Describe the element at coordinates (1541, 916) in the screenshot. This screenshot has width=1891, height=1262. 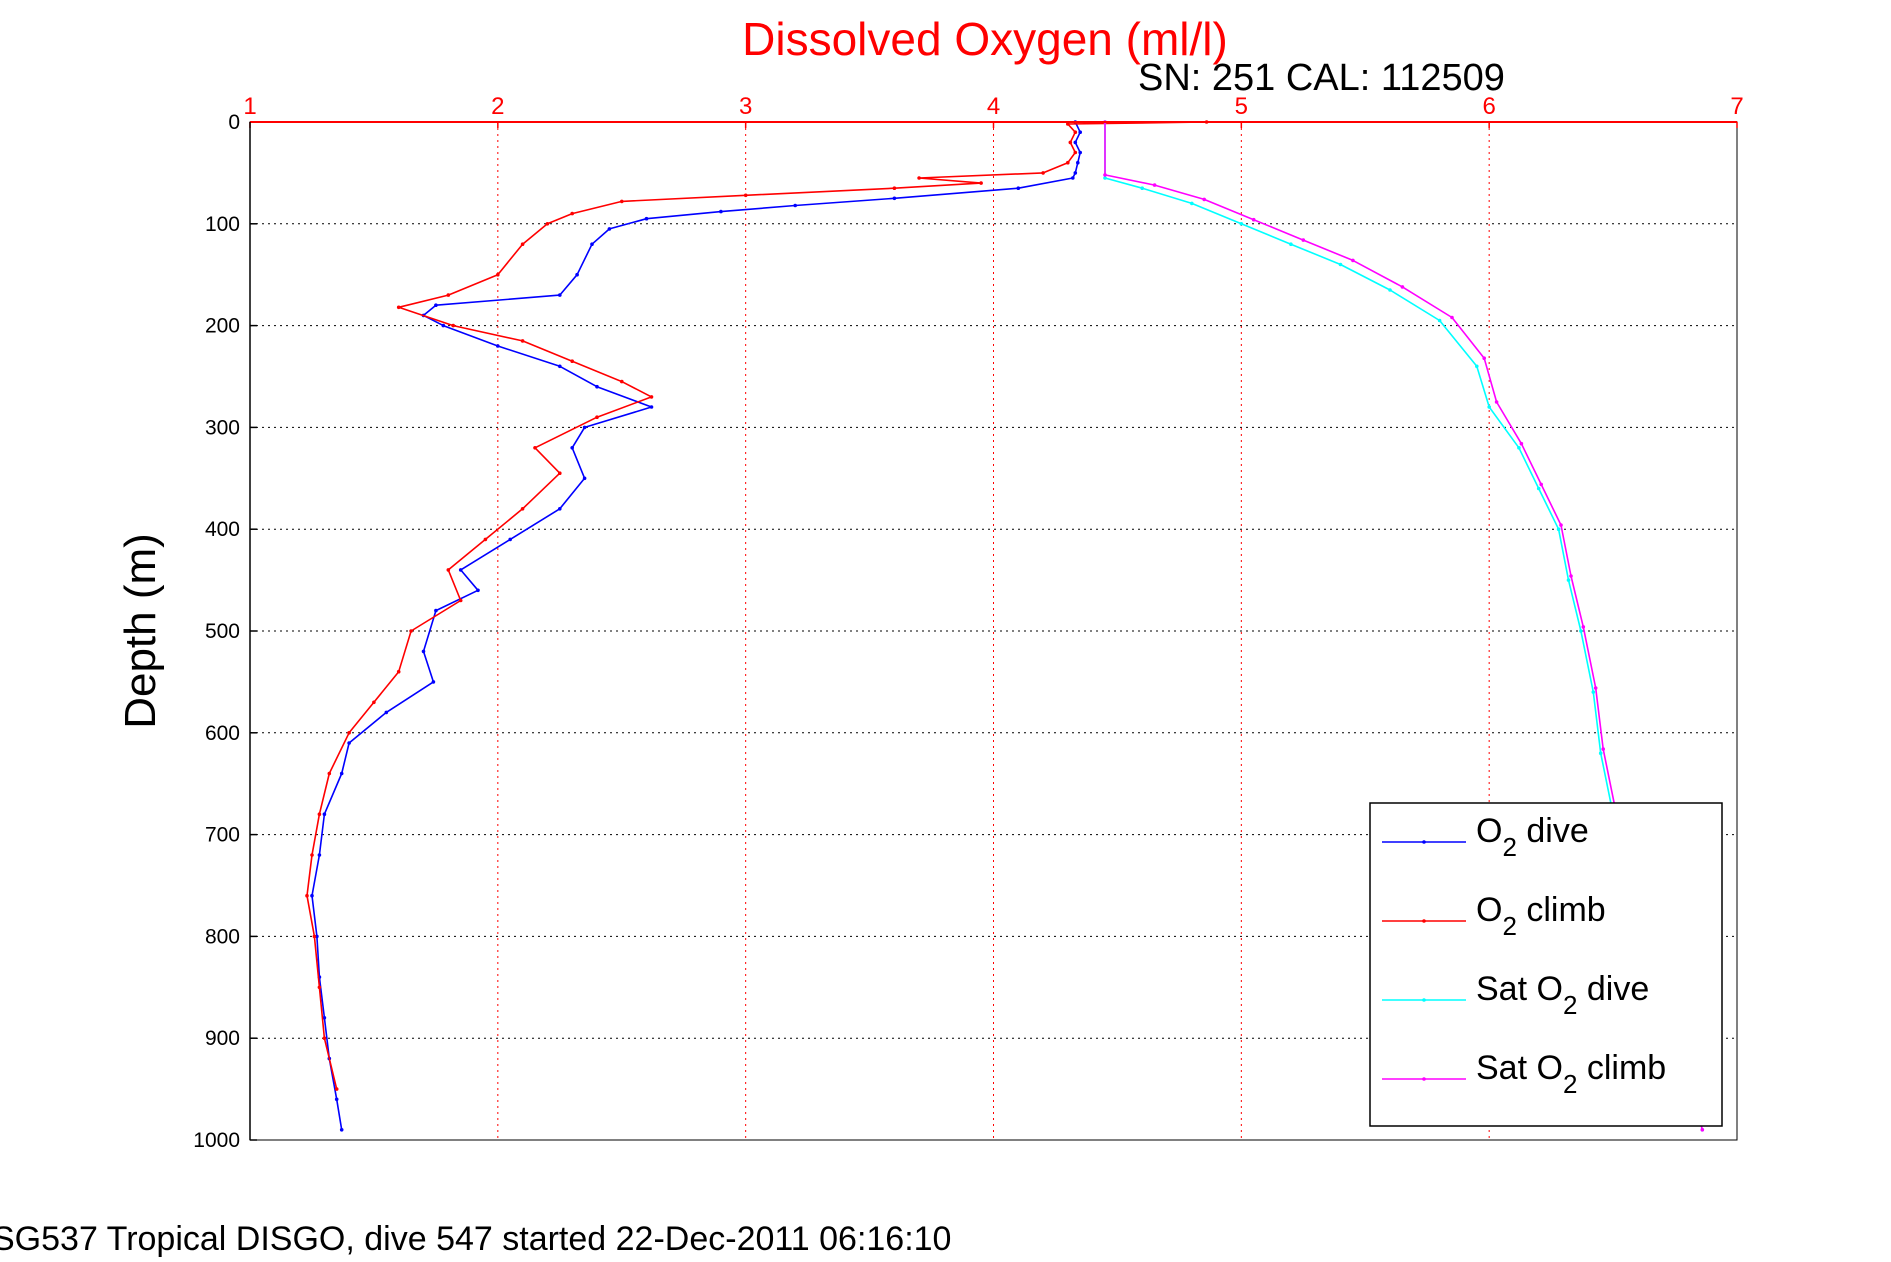
I see `legend-label: O2 climb` at that location.